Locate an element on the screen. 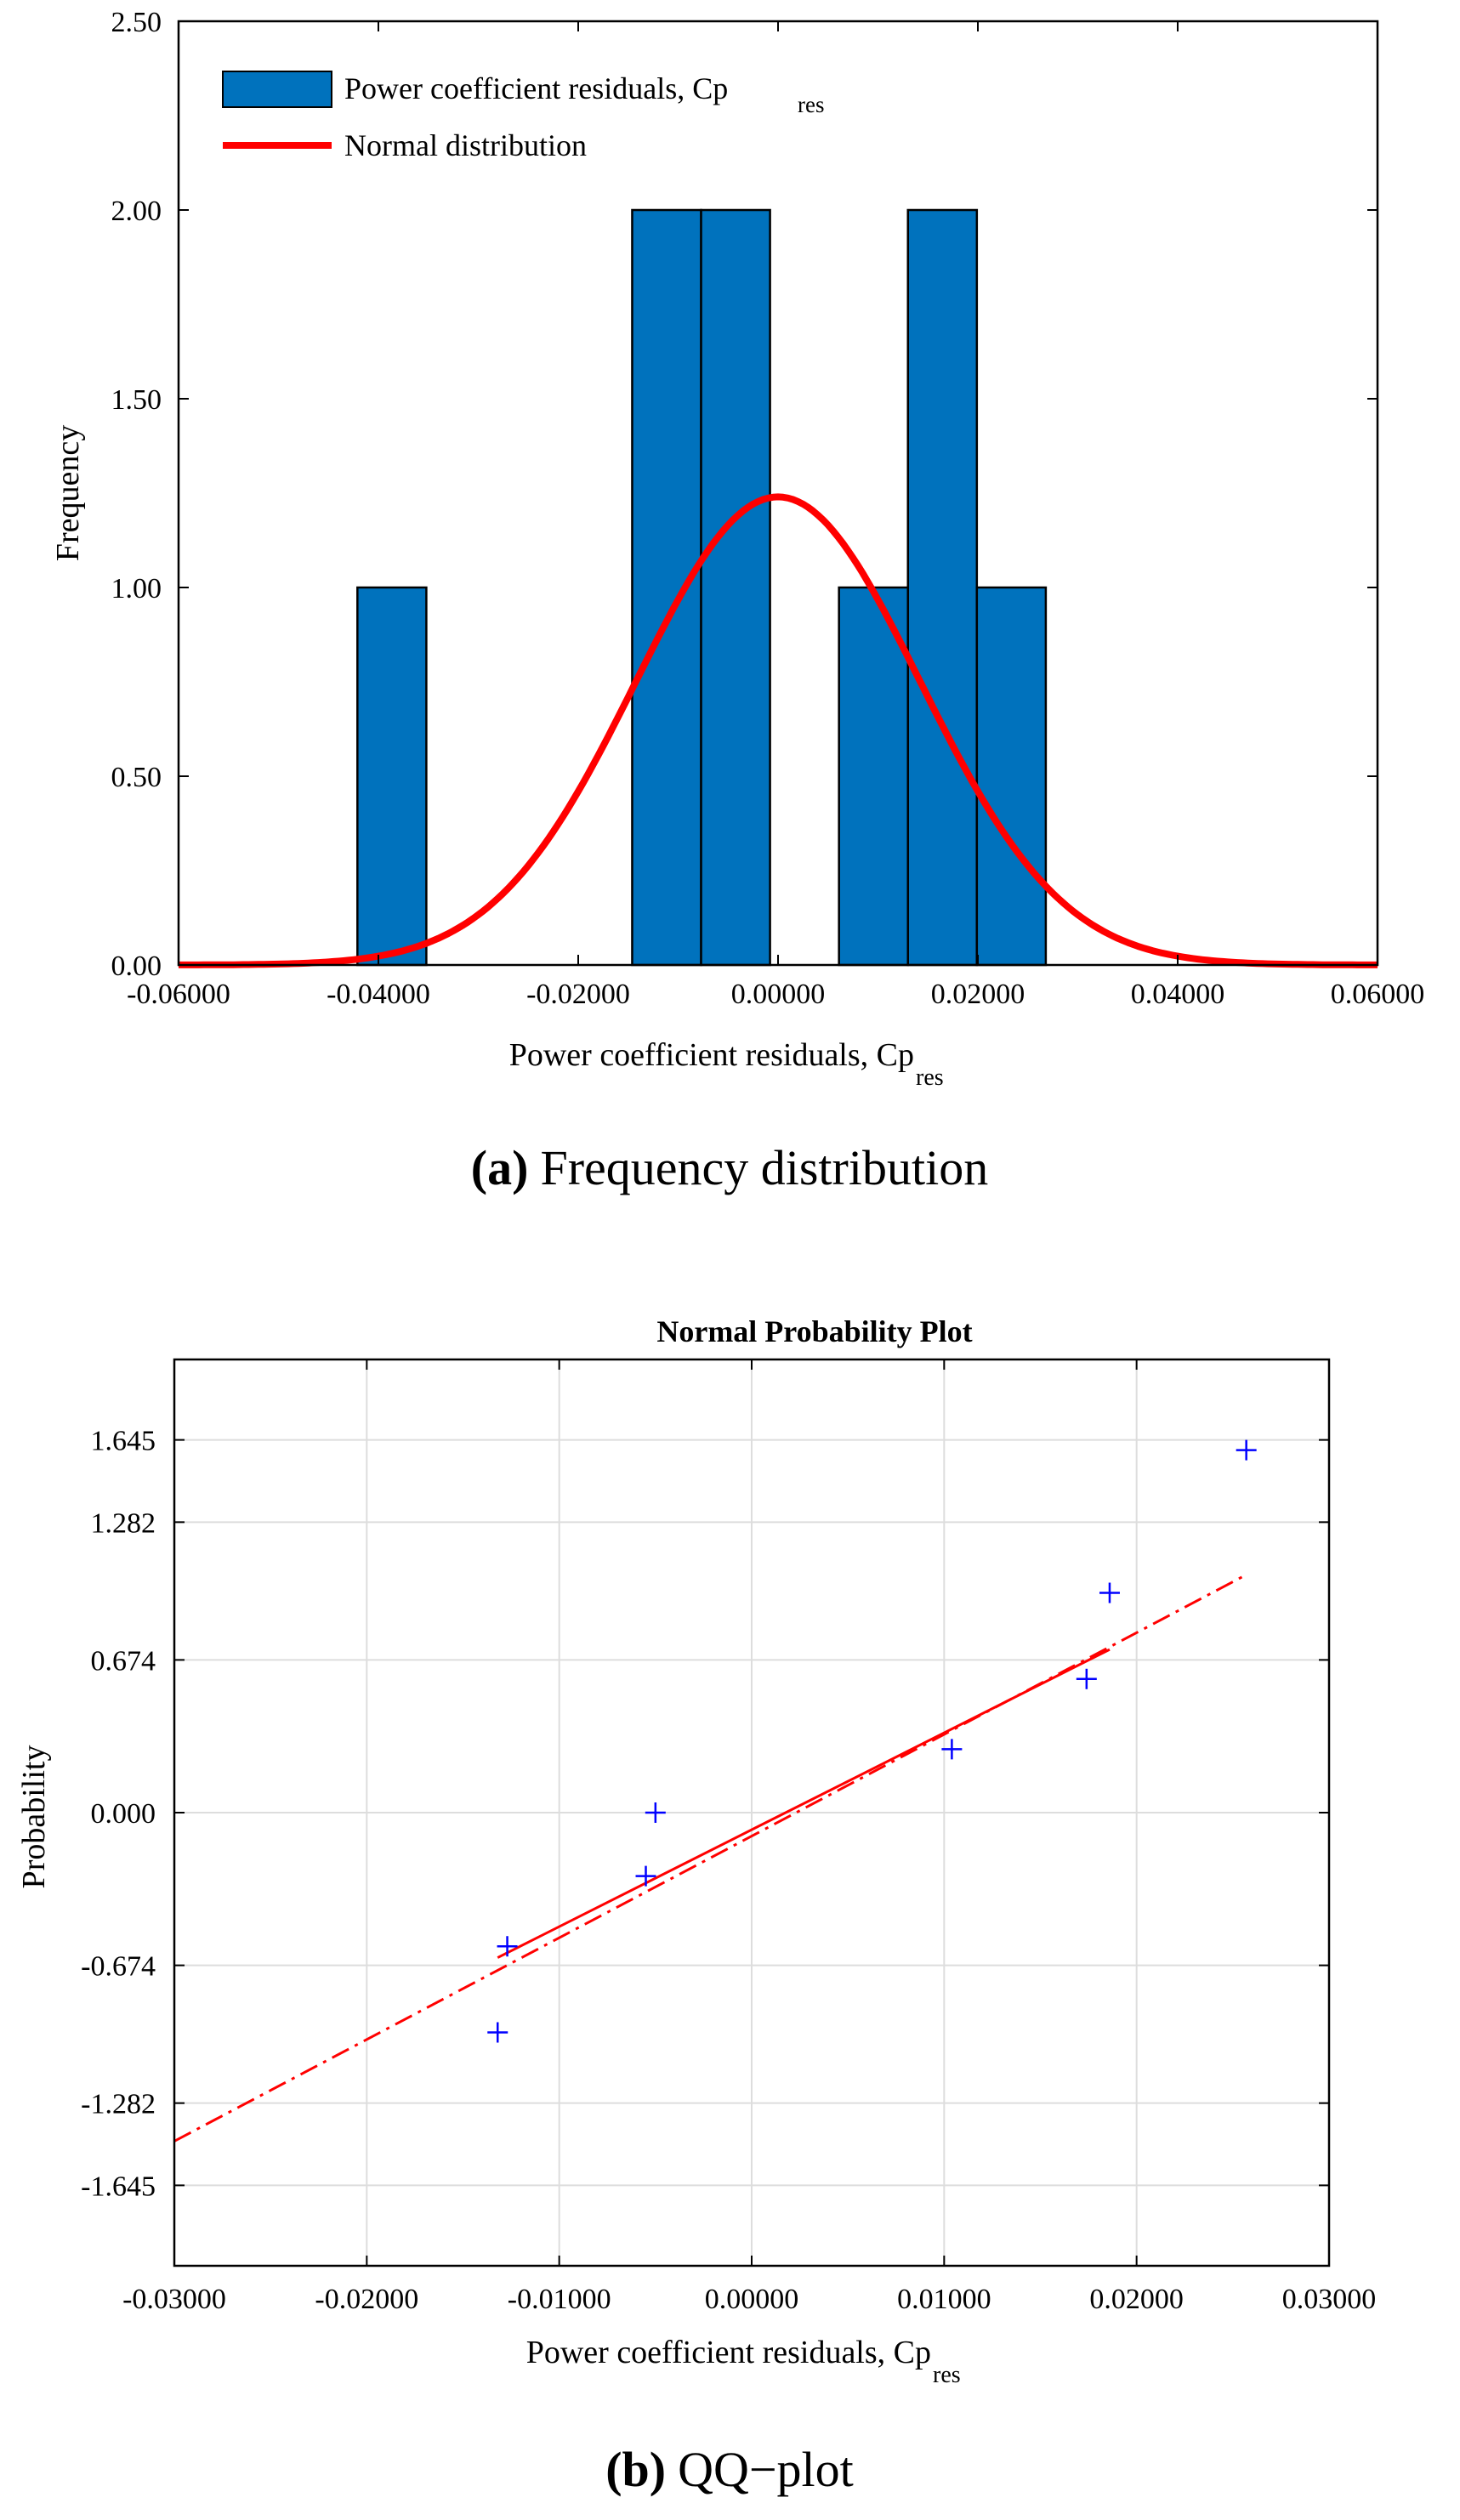  qq-x-tick-label: 0.01000 is located at coordinates (944, 2299).